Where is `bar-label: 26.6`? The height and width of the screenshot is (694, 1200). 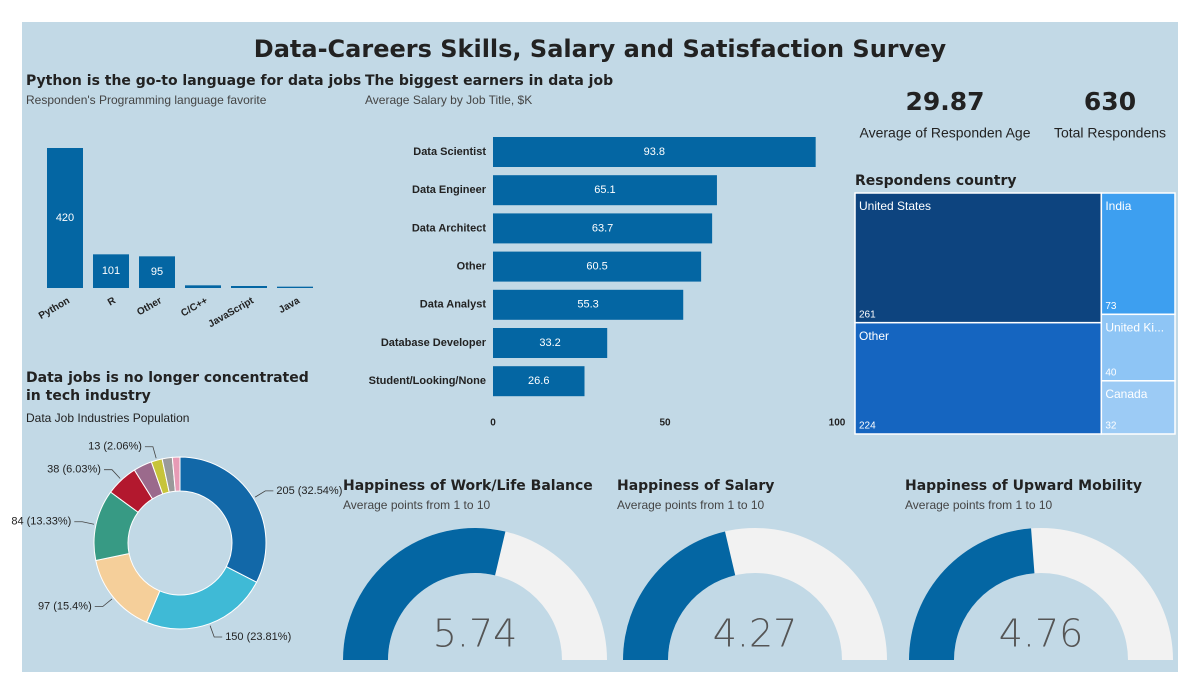
bar-label: 26.6 is located at coordinates (538, 381).